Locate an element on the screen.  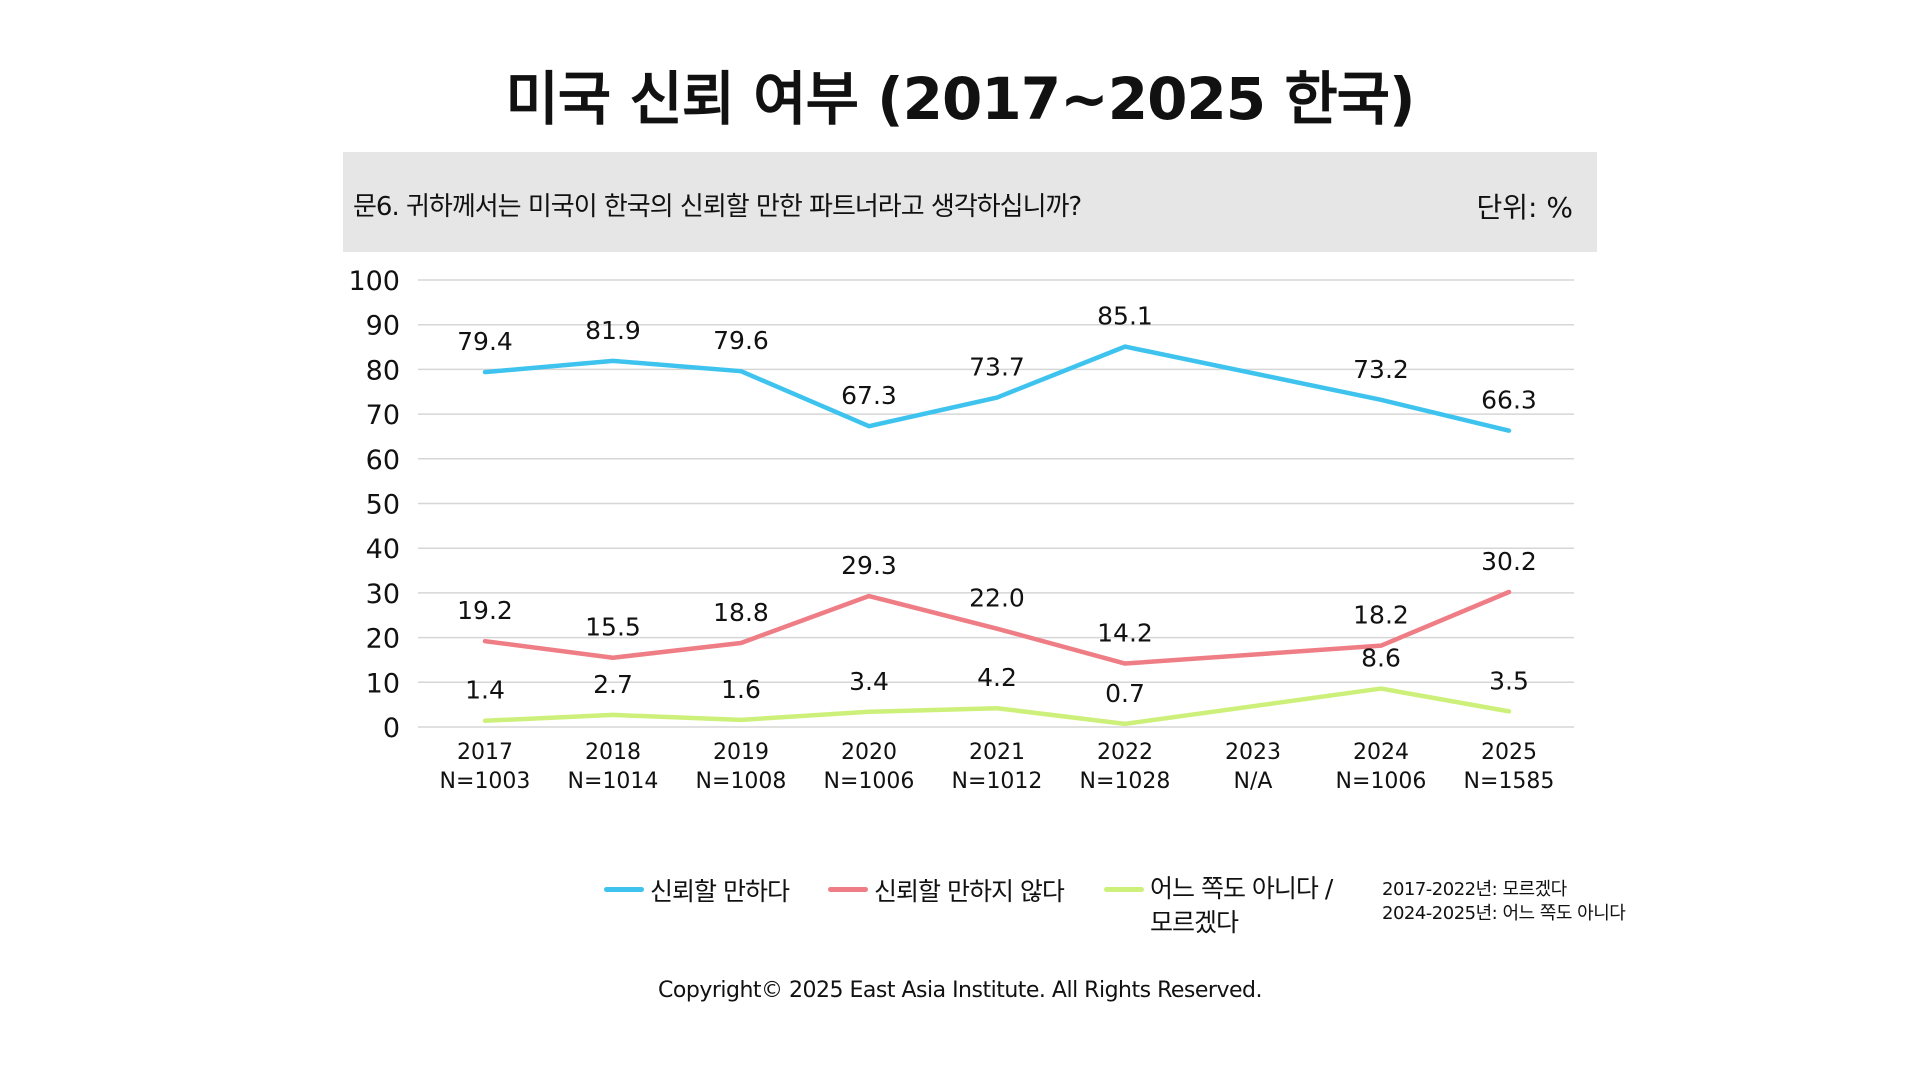
x-tick-label: 2022 is located at coordinates (1125, 752).